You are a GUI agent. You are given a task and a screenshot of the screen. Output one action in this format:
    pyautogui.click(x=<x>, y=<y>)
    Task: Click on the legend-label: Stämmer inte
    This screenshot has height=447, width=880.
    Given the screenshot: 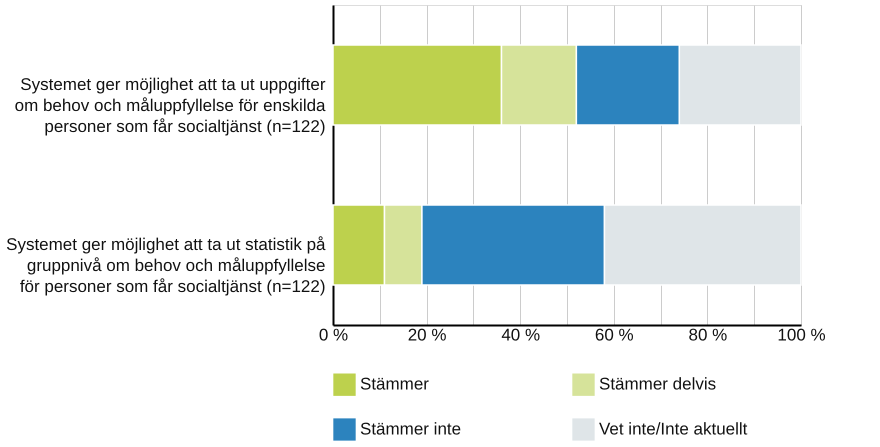 What is the action you would take?
    pyautogui.click(x=411, y=429)
    